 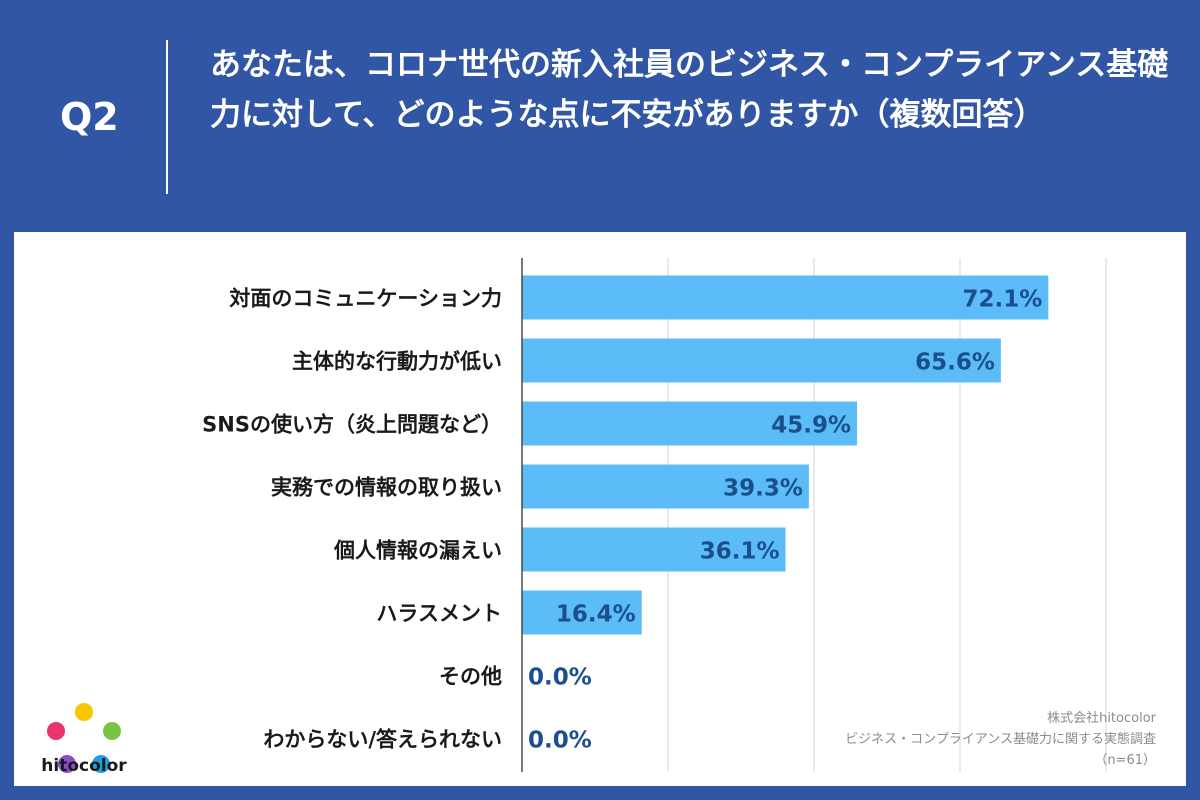 What do you see at coordinates (955, 363) in the screenshot?
I see `value-label: 65.6%` at bounding box center [955, 363].